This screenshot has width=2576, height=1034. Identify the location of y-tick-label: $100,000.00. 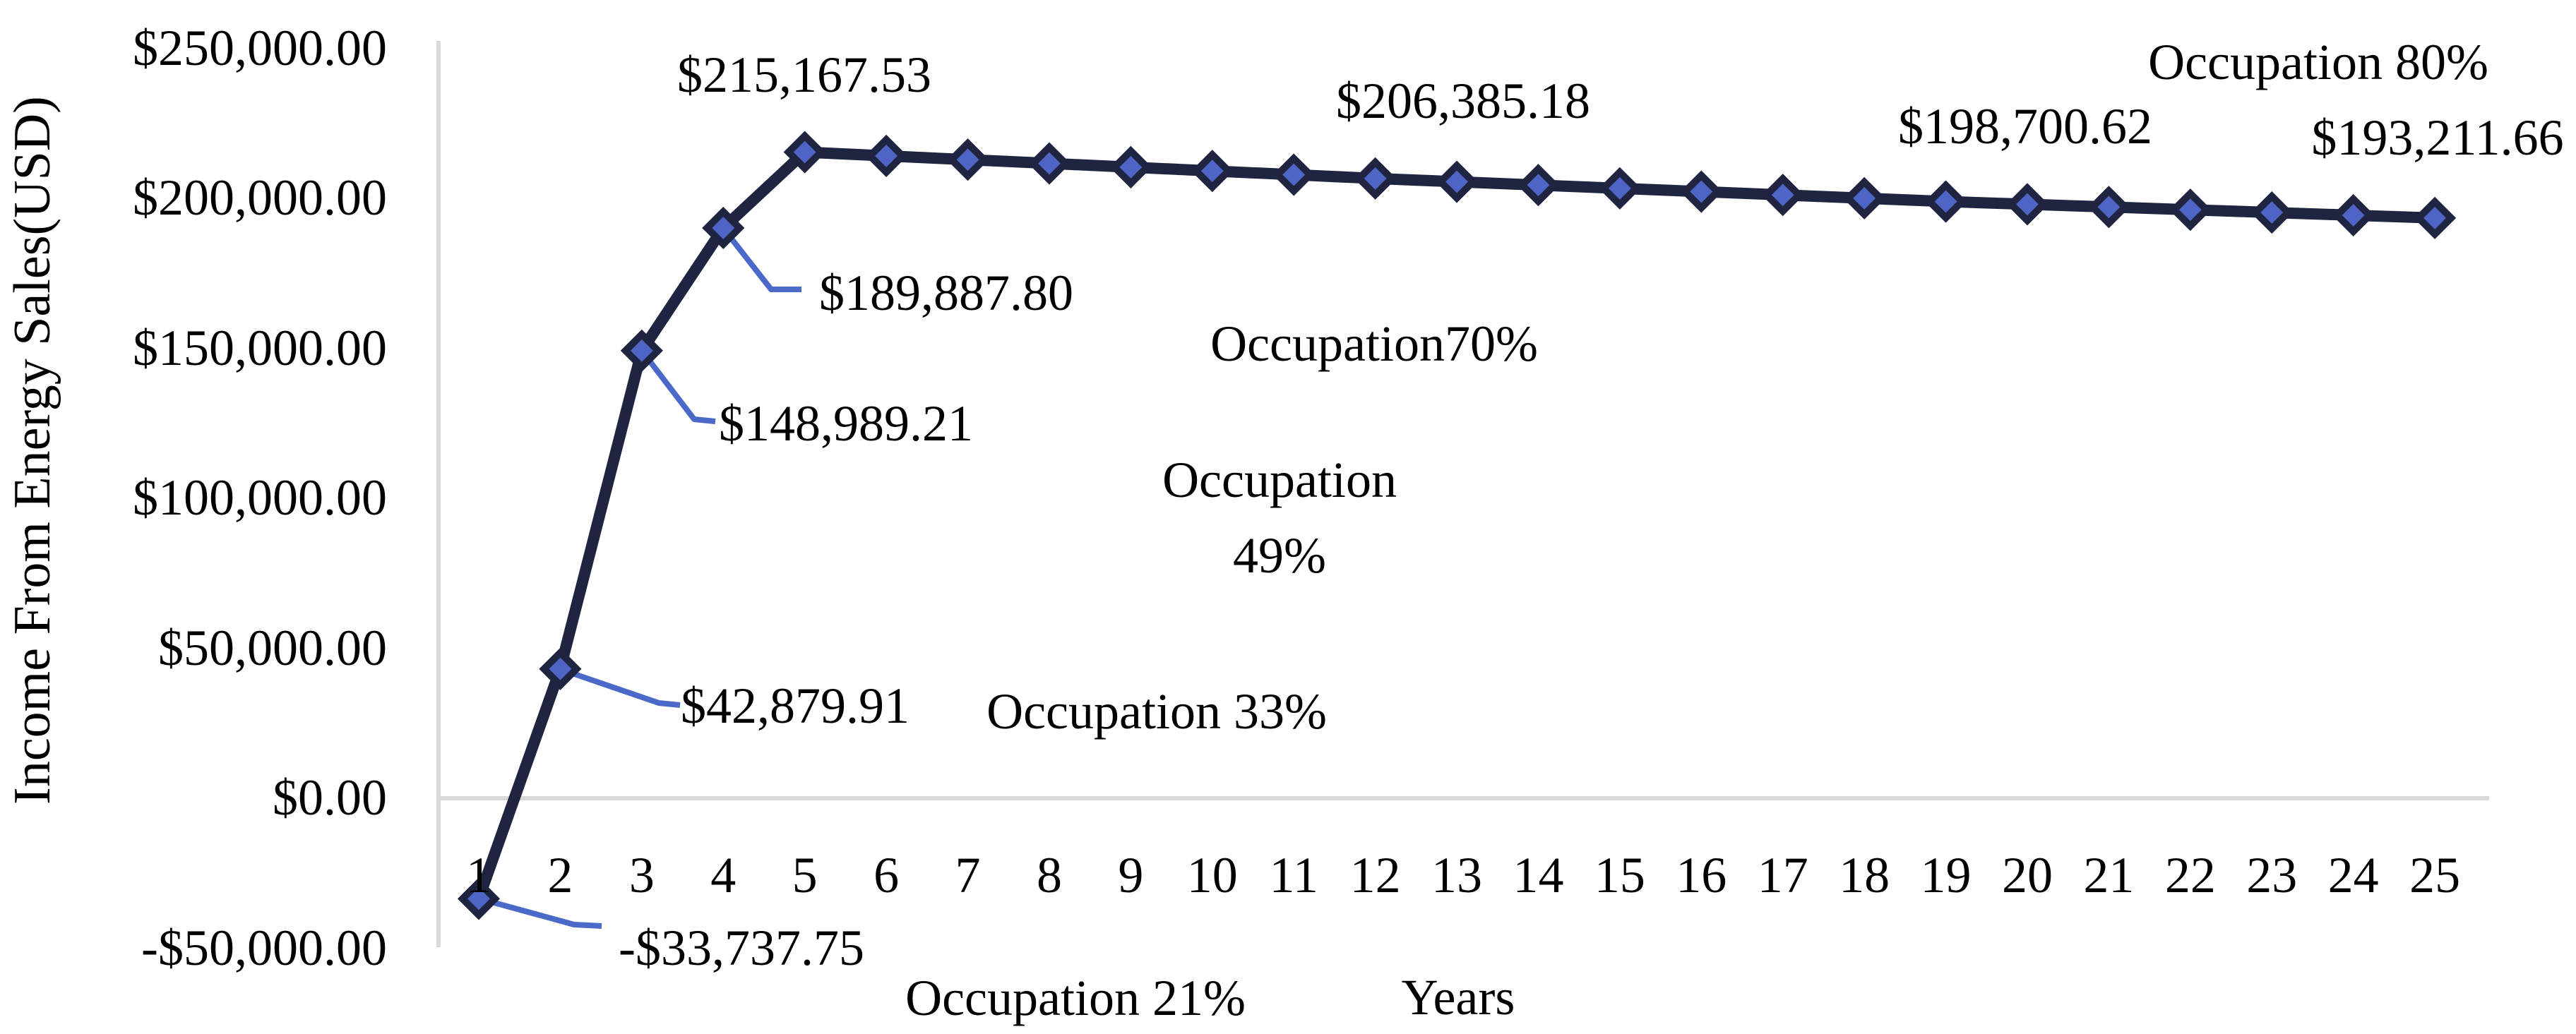
(260, 498).